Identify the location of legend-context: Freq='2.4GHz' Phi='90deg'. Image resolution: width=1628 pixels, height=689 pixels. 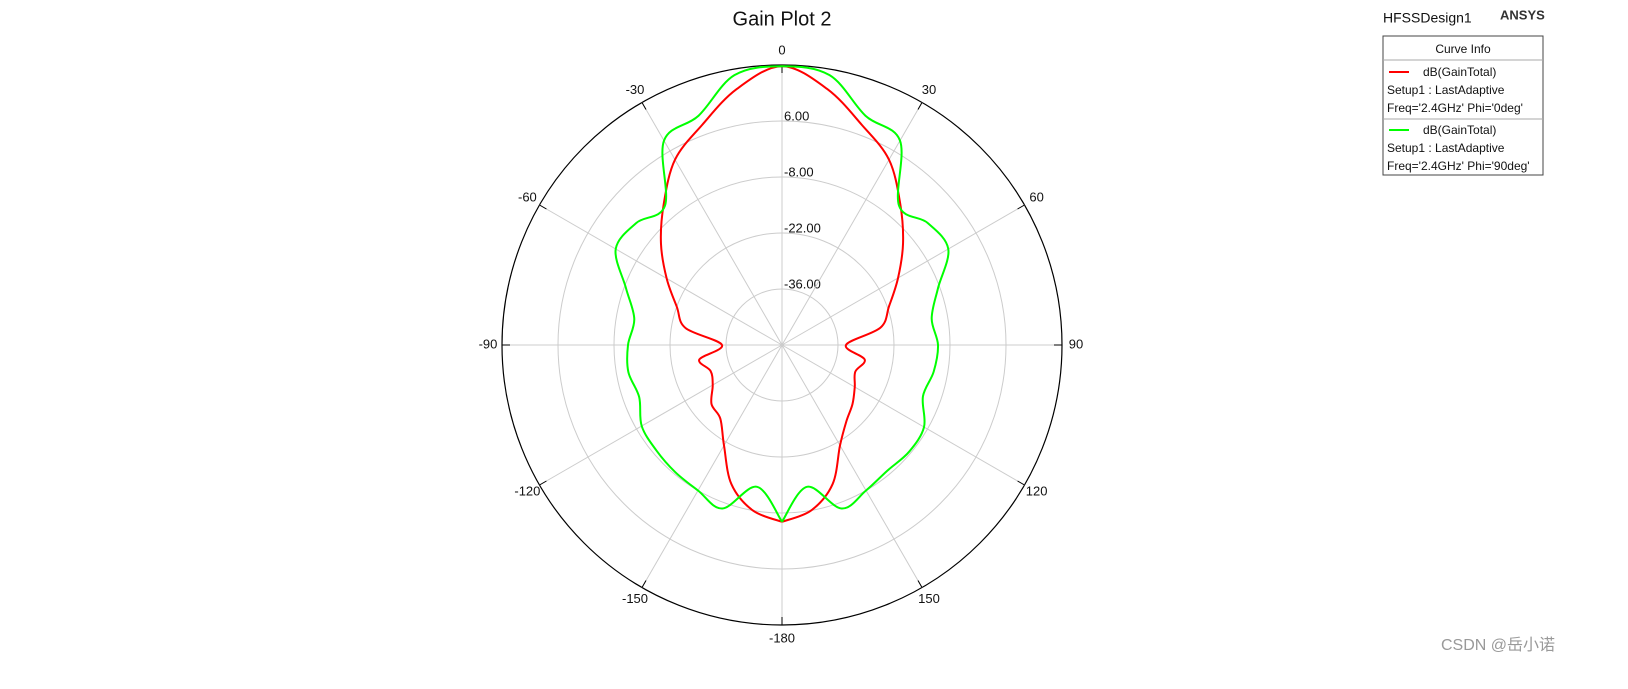
(1458, 166).